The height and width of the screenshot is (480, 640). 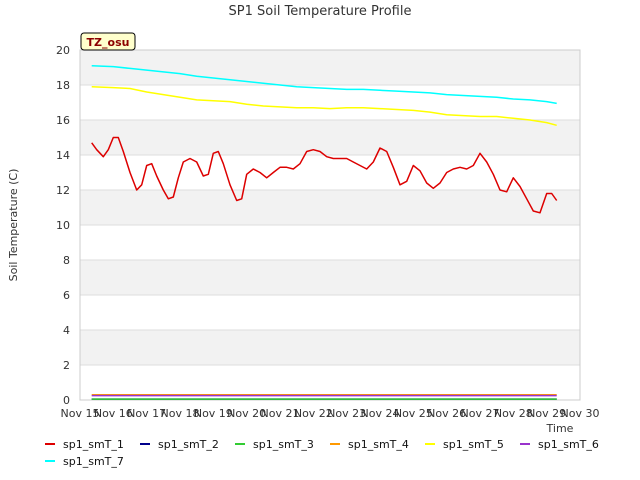 I want to click on y-tick-label: 10, so click(x=63, y=225).